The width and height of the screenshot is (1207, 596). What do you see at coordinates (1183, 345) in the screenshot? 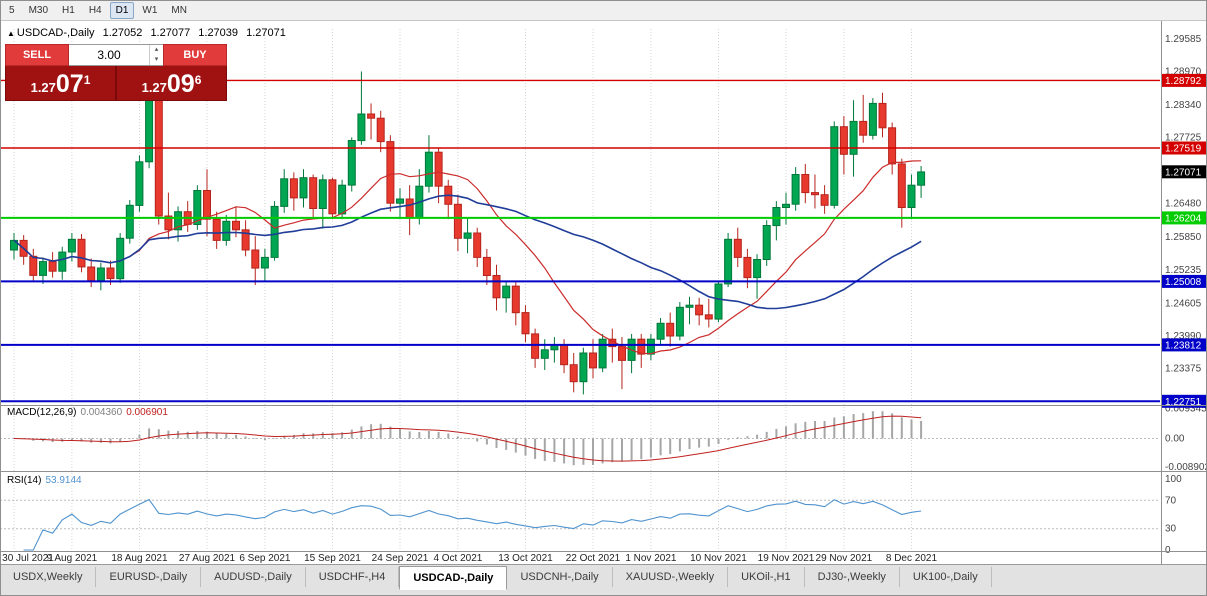
I see `price-tag-text: 1.23812` at bounding box center [1183, 345].